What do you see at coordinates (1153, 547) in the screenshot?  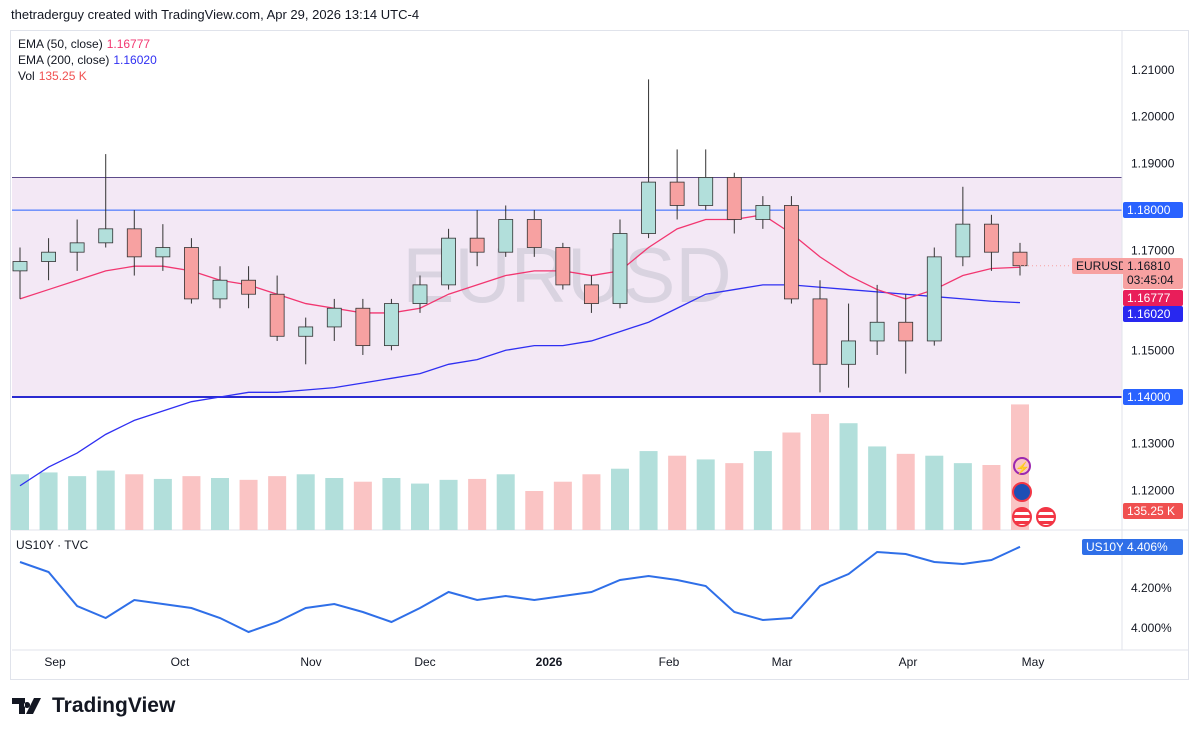 I see `us10y-value-label: 4.406%` at bounding box center [1153, 547].